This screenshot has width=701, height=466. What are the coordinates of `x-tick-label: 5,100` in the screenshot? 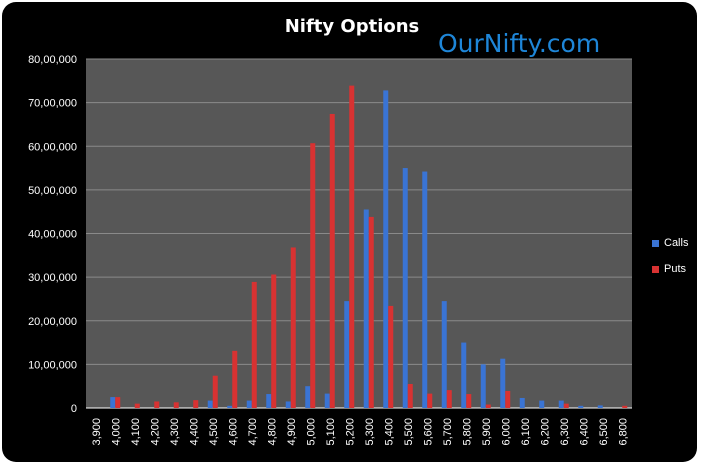 It's located at (331, 432).